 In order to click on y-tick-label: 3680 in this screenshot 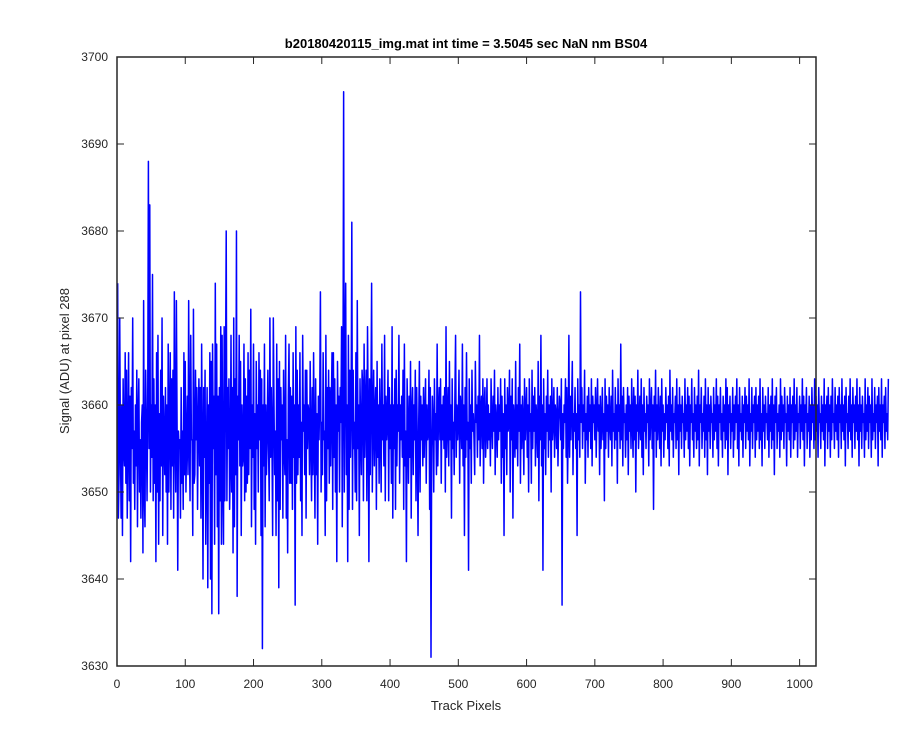, I will do `click(94, 231)`.